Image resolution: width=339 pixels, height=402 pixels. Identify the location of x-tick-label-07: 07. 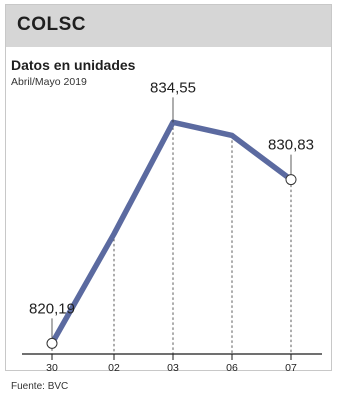
(291, 368).